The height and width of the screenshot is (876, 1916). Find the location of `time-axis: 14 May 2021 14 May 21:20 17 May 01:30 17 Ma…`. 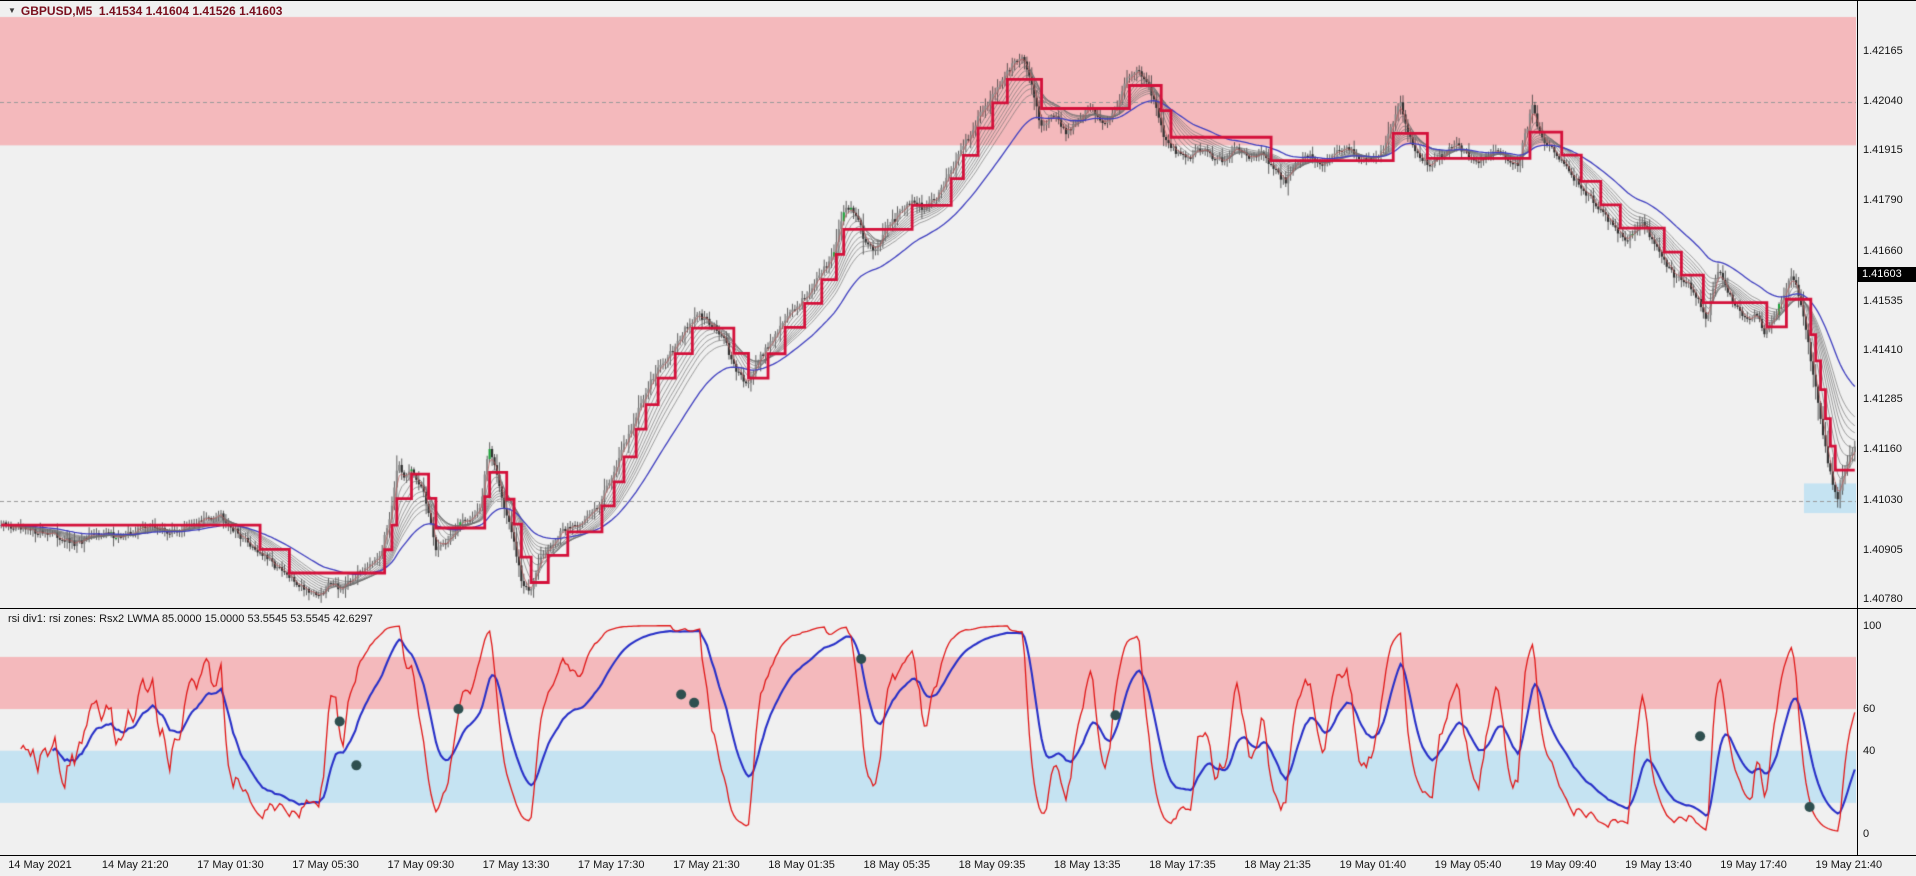

time-axis: 14 May 2021 14 May 21:20 17 May 01:30 17 Ma… is located at coordinates (958, 866).